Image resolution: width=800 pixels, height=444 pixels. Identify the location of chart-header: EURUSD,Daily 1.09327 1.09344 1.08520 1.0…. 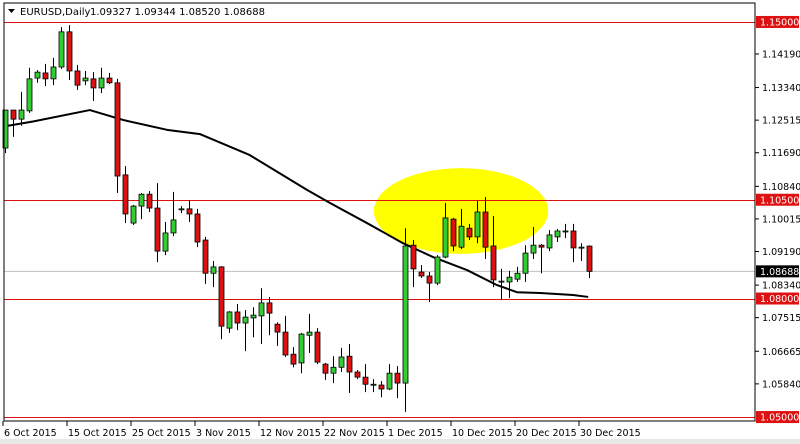
(136, 12).